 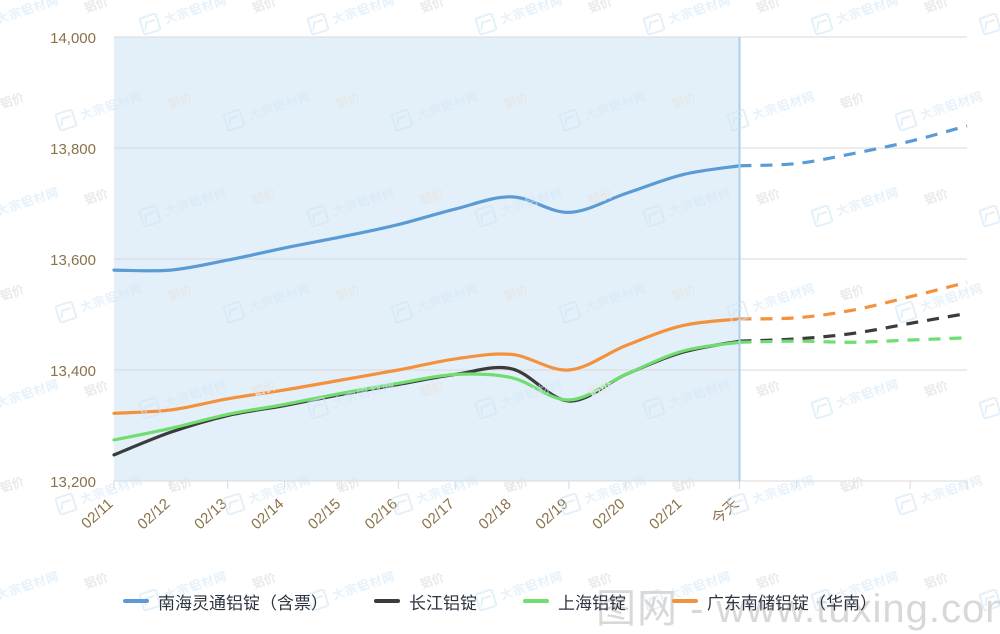 What do you see at coordinates (540, 485) in the screenshot?
I see `x-axis` at bounding box center [540, 485].